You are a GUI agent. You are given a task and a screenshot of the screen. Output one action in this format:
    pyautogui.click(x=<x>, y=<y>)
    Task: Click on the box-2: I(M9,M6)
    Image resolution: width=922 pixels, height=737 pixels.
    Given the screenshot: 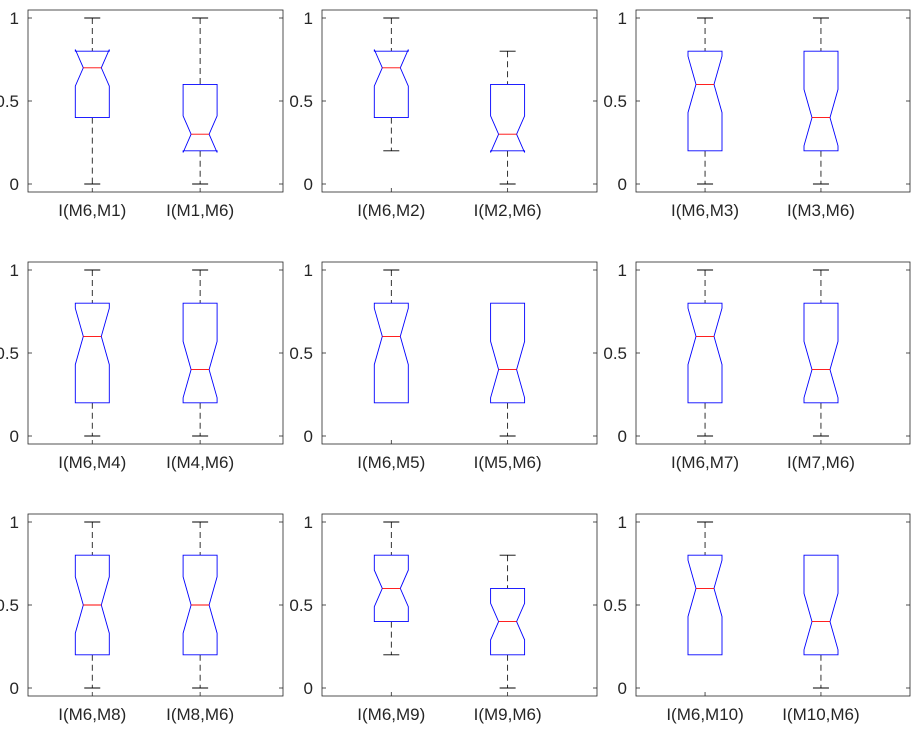 What is the action you would take?
    pyautogui.click(x=508, y=639)
    